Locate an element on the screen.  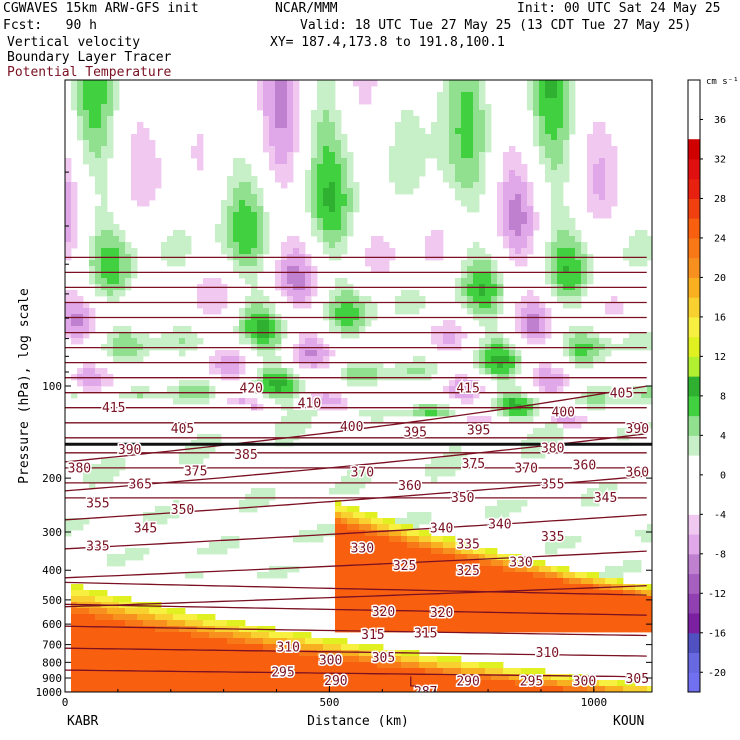
theta-contour-label: 320 is located at coordinates (383, 612).